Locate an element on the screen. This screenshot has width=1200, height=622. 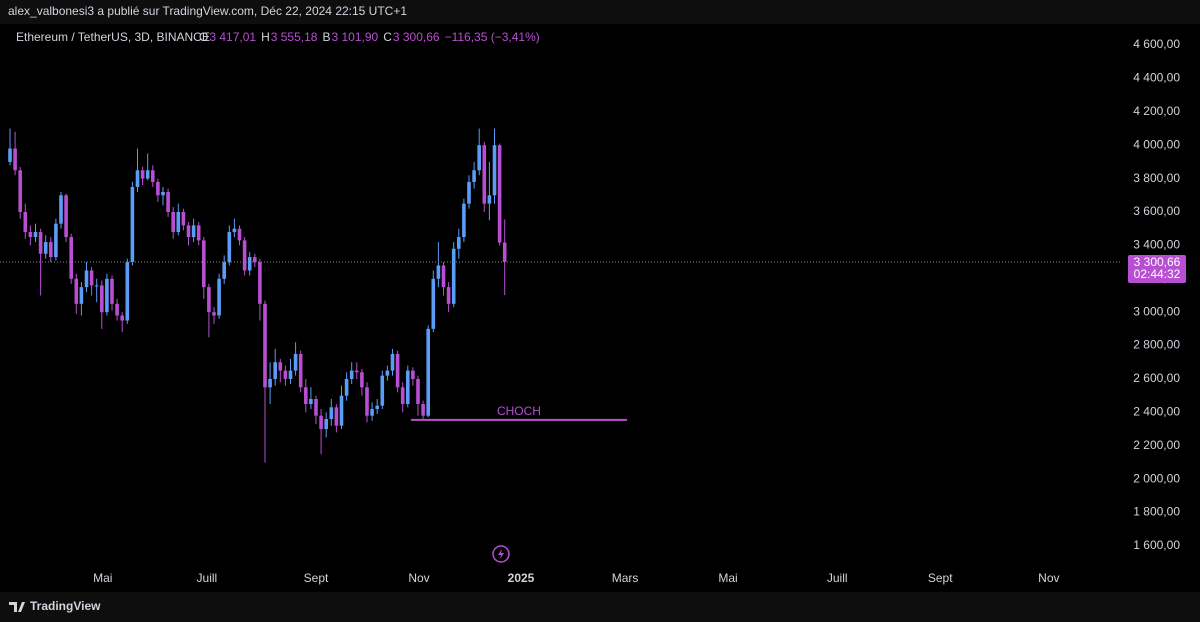
y-tick-label: 2 400,00 is located at coordinates (1156, 412).